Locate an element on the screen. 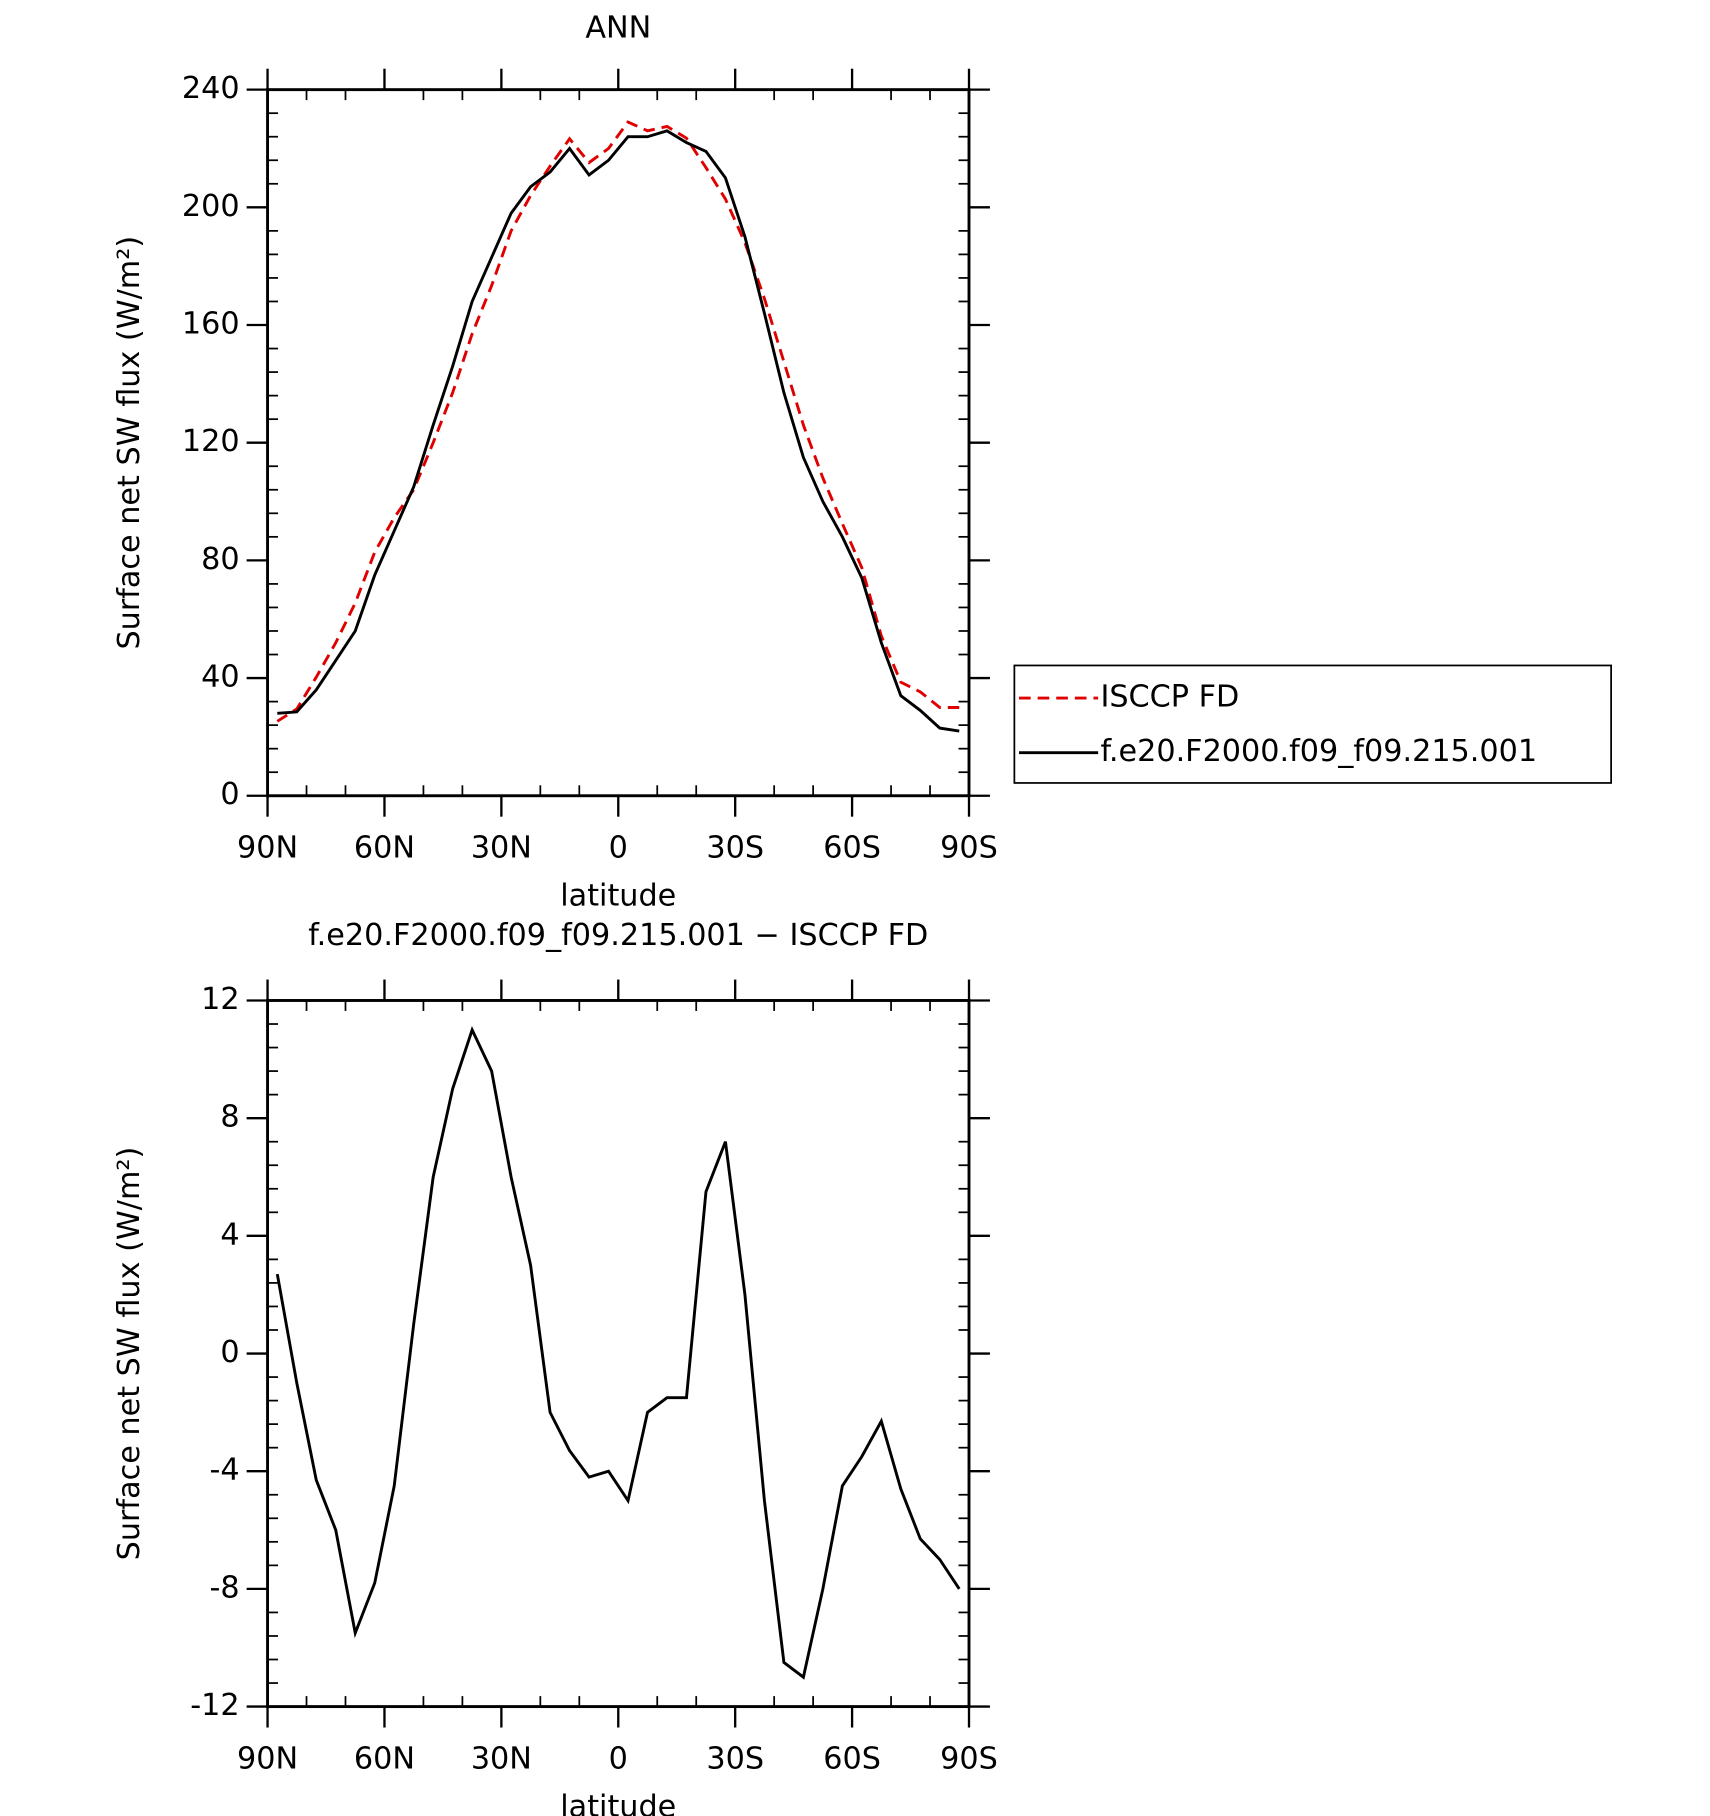 The image size is (1710, 1816). legend: ISCCP FD f.e20.F2000.f09_f09.215.001 is located at coordinates (1312, 724).